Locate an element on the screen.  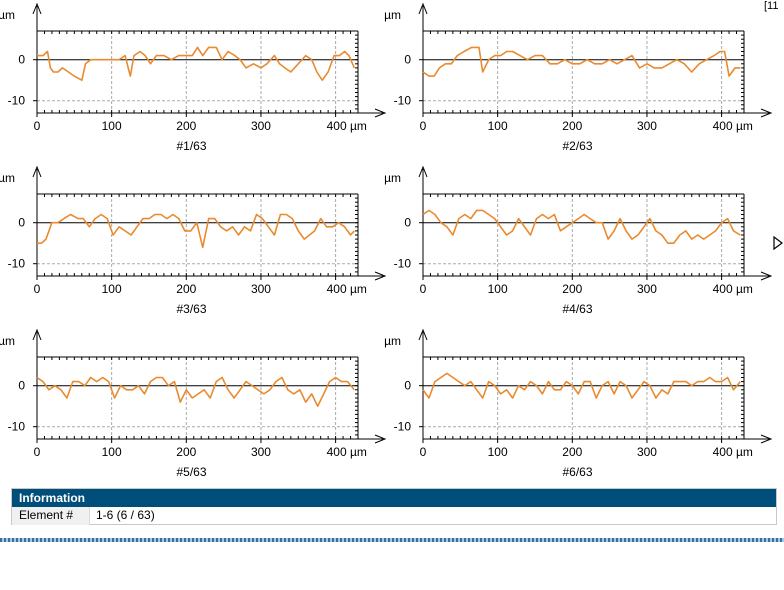
chart-5: 0 -10 0 100 200 300 400 µm µm #5/63 is located at coordinates (193, 403).